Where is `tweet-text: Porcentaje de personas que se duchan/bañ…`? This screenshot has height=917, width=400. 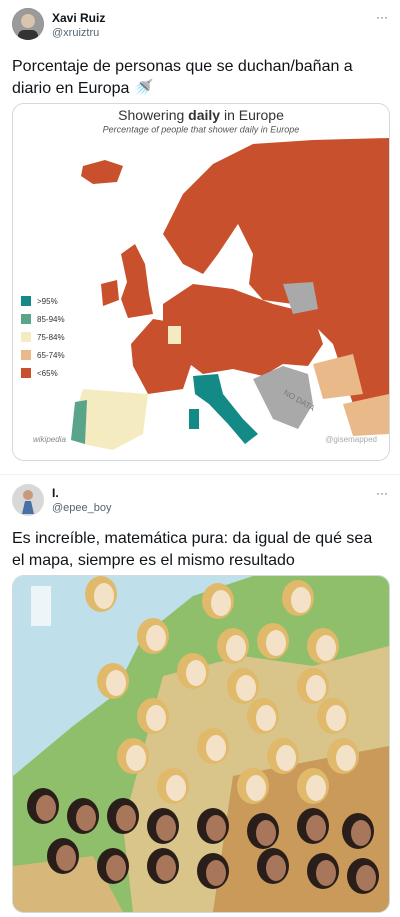 tweet-text: Porcentaje de personas que se duchan/bañ… is located at coordinates (182, 78).